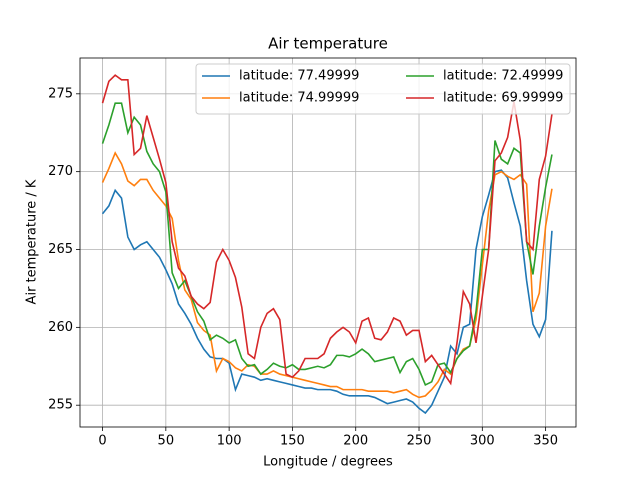  I want to click on x-tick-label: 300, so click(482, 441).